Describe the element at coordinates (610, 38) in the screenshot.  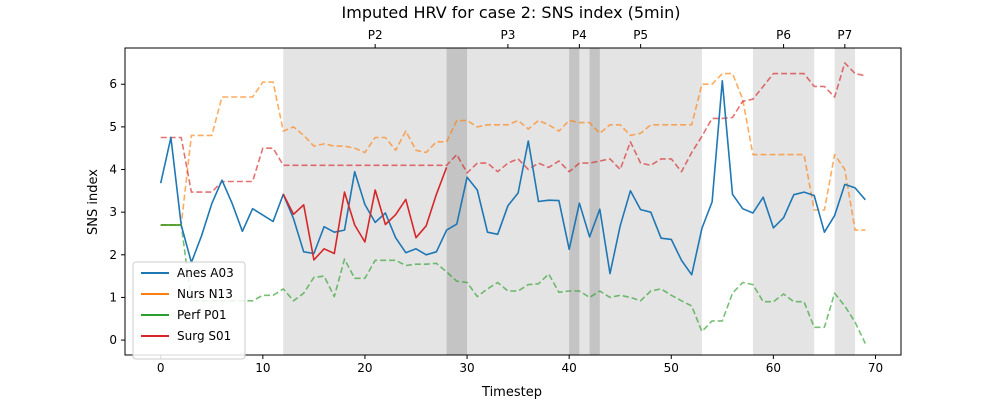
I see `top-phase-axis: P2 P3 P4 P5 P6 P7` at that location.